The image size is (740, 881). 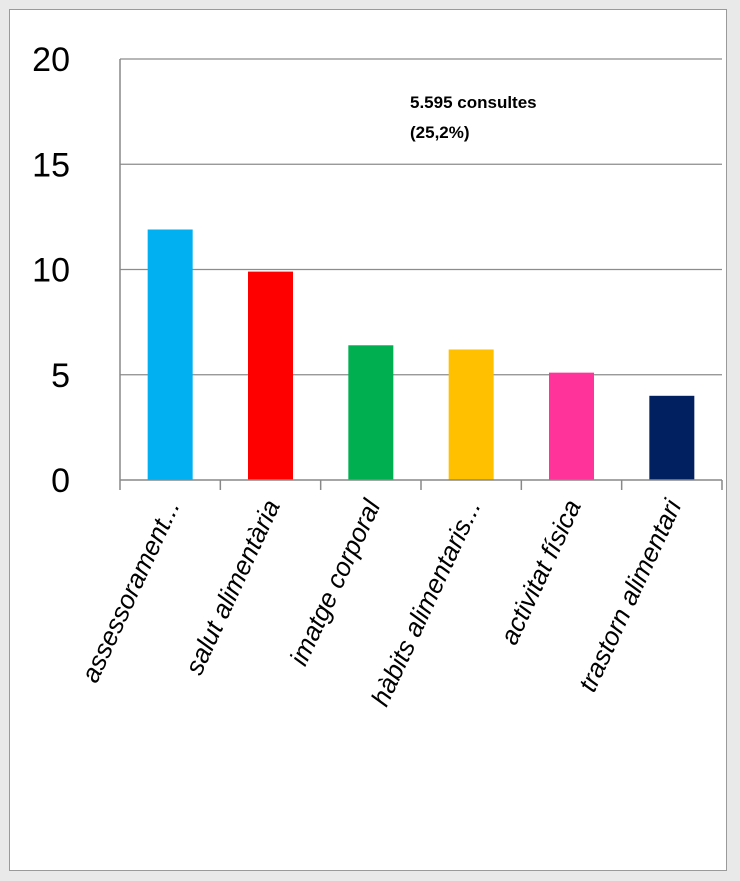 What do you see at coordinates (540, 572) in the screenshot?
I see `category-label-4: activitat física` at bounding box center [540, 572].